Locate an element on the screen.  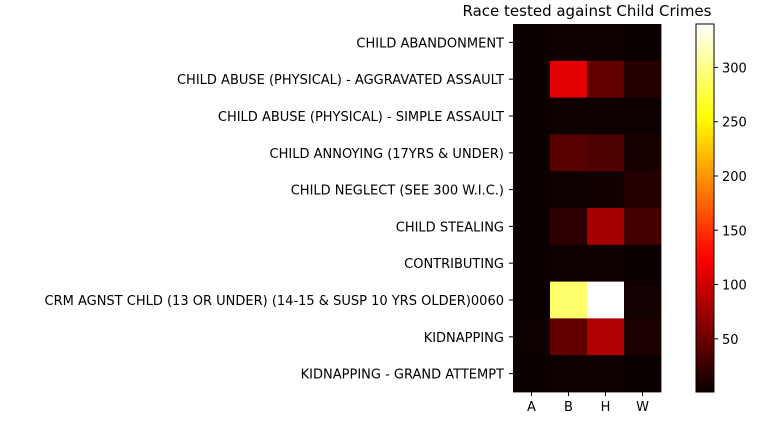
colorbar-tick-label: 300 is located at coordinates (734, 68).